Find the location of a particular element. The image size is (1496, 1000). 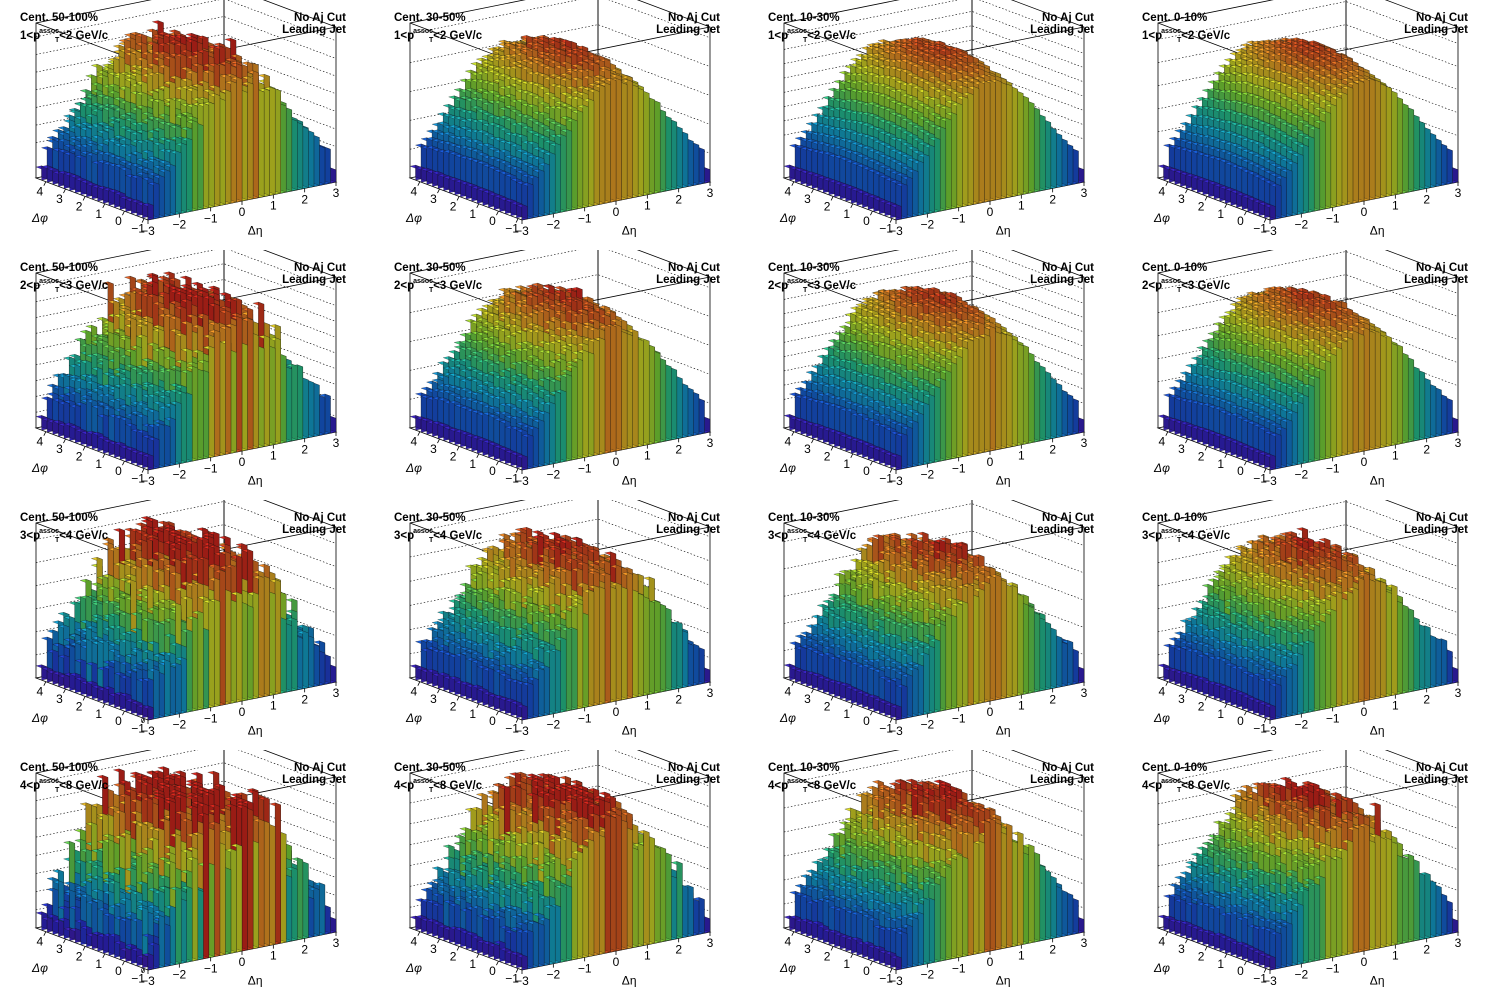

y-tick-label: 2 is located at coordinates (453, 206).